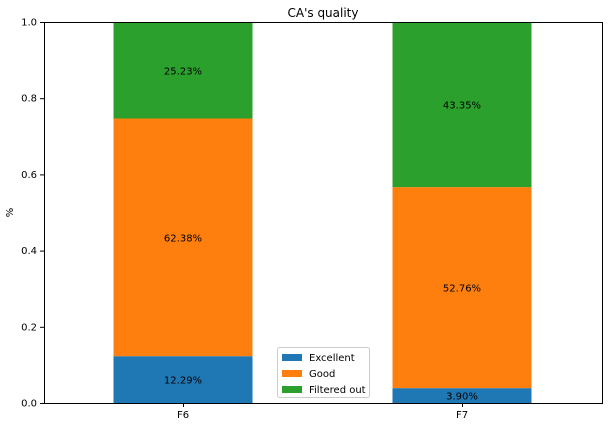 This screenshot has height=427, width=609. I want to click on data-label-filtered-out-f6: 25.23%, so click(183, 71).